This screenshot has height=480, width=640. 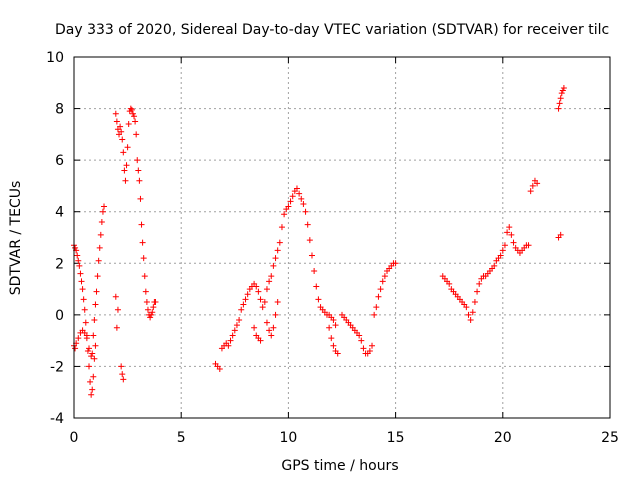 What do you see at coordinates (59, 161) in the screenshot?
I see `y-tick-label: 6` at bounding box center [59, 161].